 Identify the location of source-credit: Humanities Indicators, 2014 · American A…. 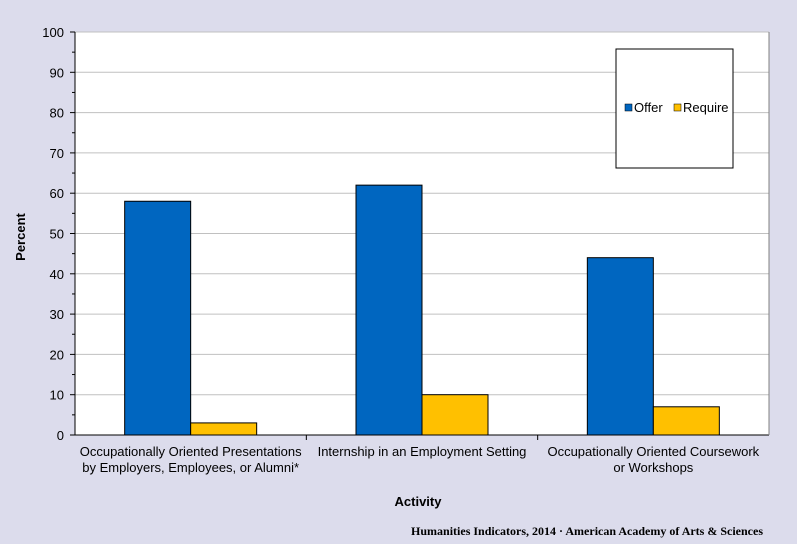
(587, 531).